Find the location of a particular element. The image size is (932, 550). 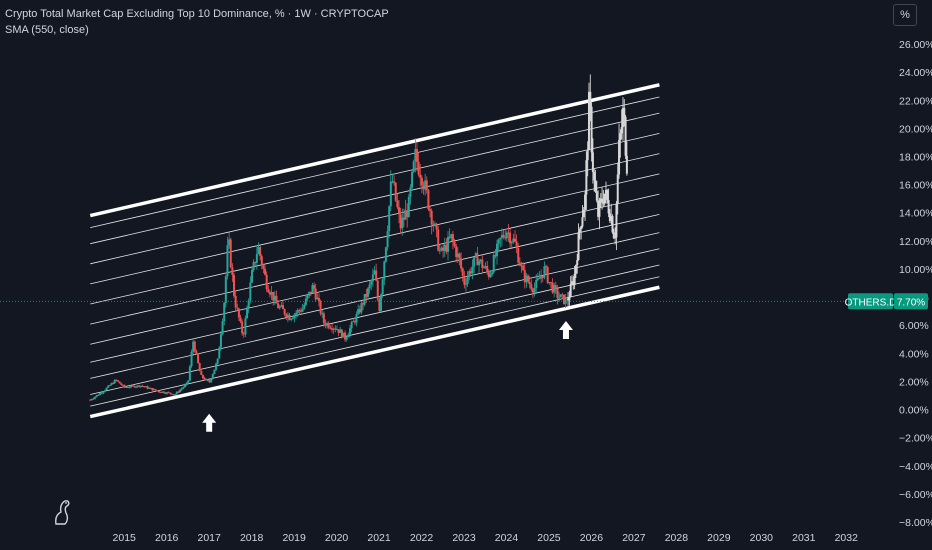

y-tick-label: 6.00% is located at coordinates (914, 326).